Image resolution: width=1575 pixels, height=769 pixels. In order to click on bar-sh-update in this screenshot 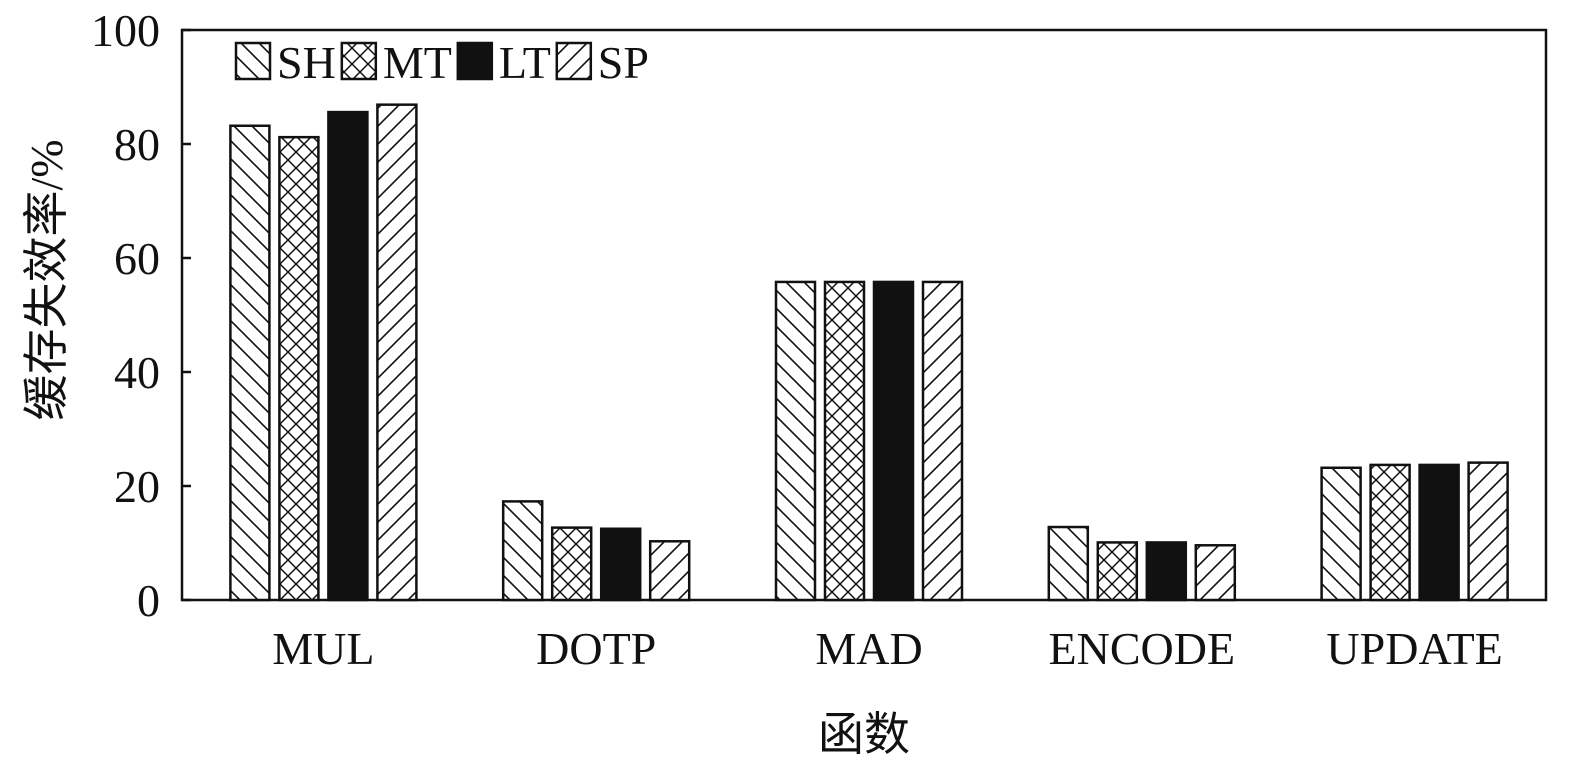, I will do `click(1341, 534)`.